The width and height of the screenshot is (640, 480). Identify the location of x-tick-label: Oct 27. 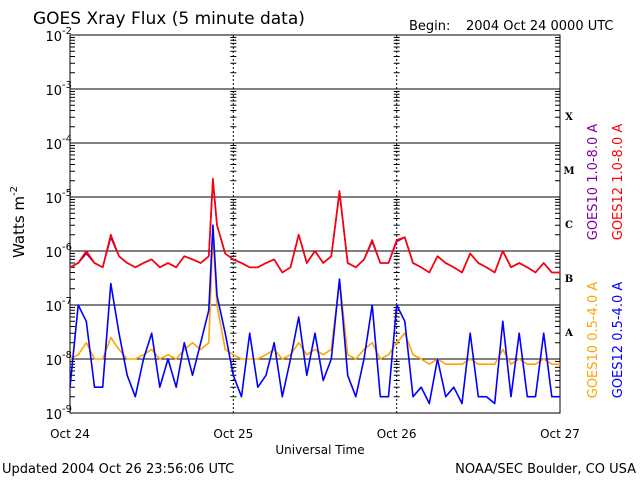
(560, 434).